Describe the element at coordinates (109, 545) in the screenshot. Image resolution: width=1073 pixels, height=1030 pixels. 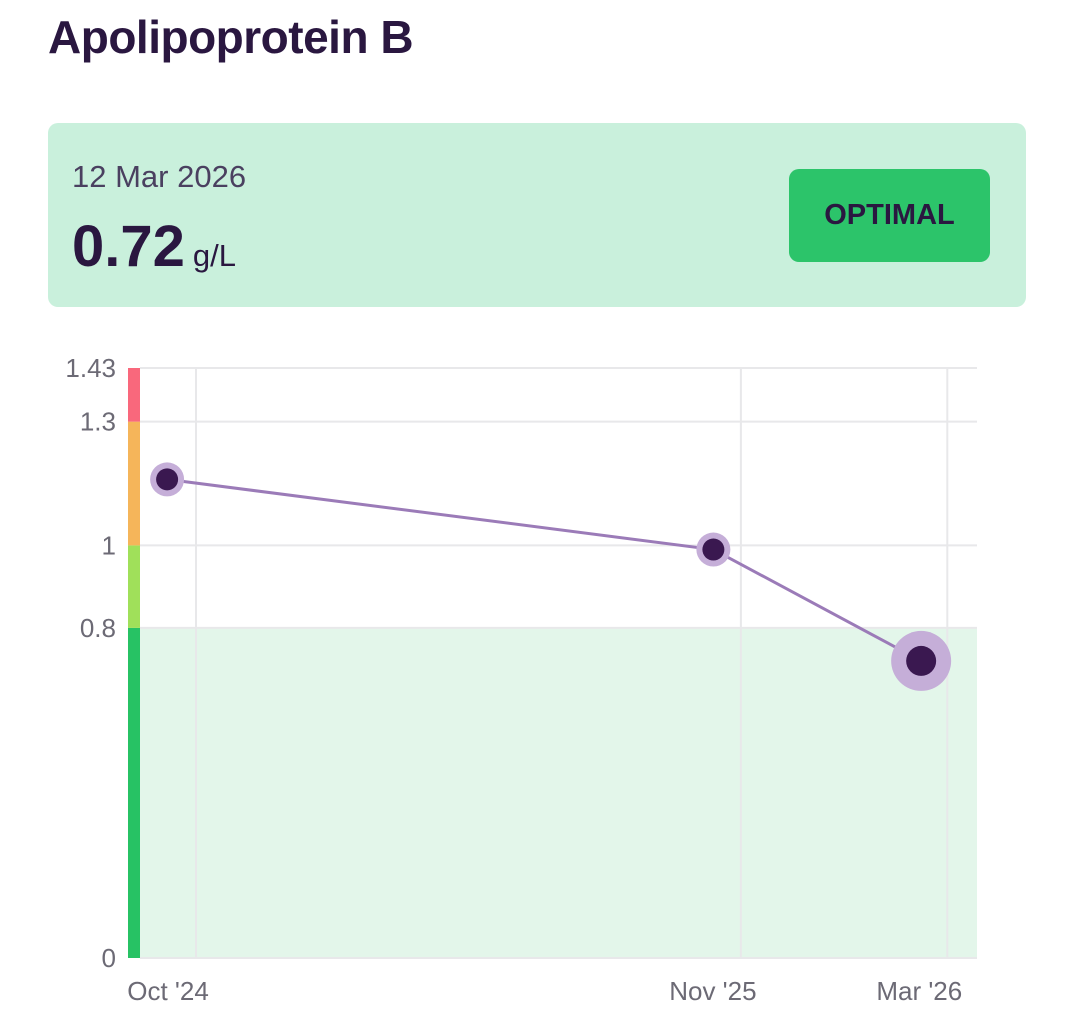
I see `y-tick-label: 1` at that location.